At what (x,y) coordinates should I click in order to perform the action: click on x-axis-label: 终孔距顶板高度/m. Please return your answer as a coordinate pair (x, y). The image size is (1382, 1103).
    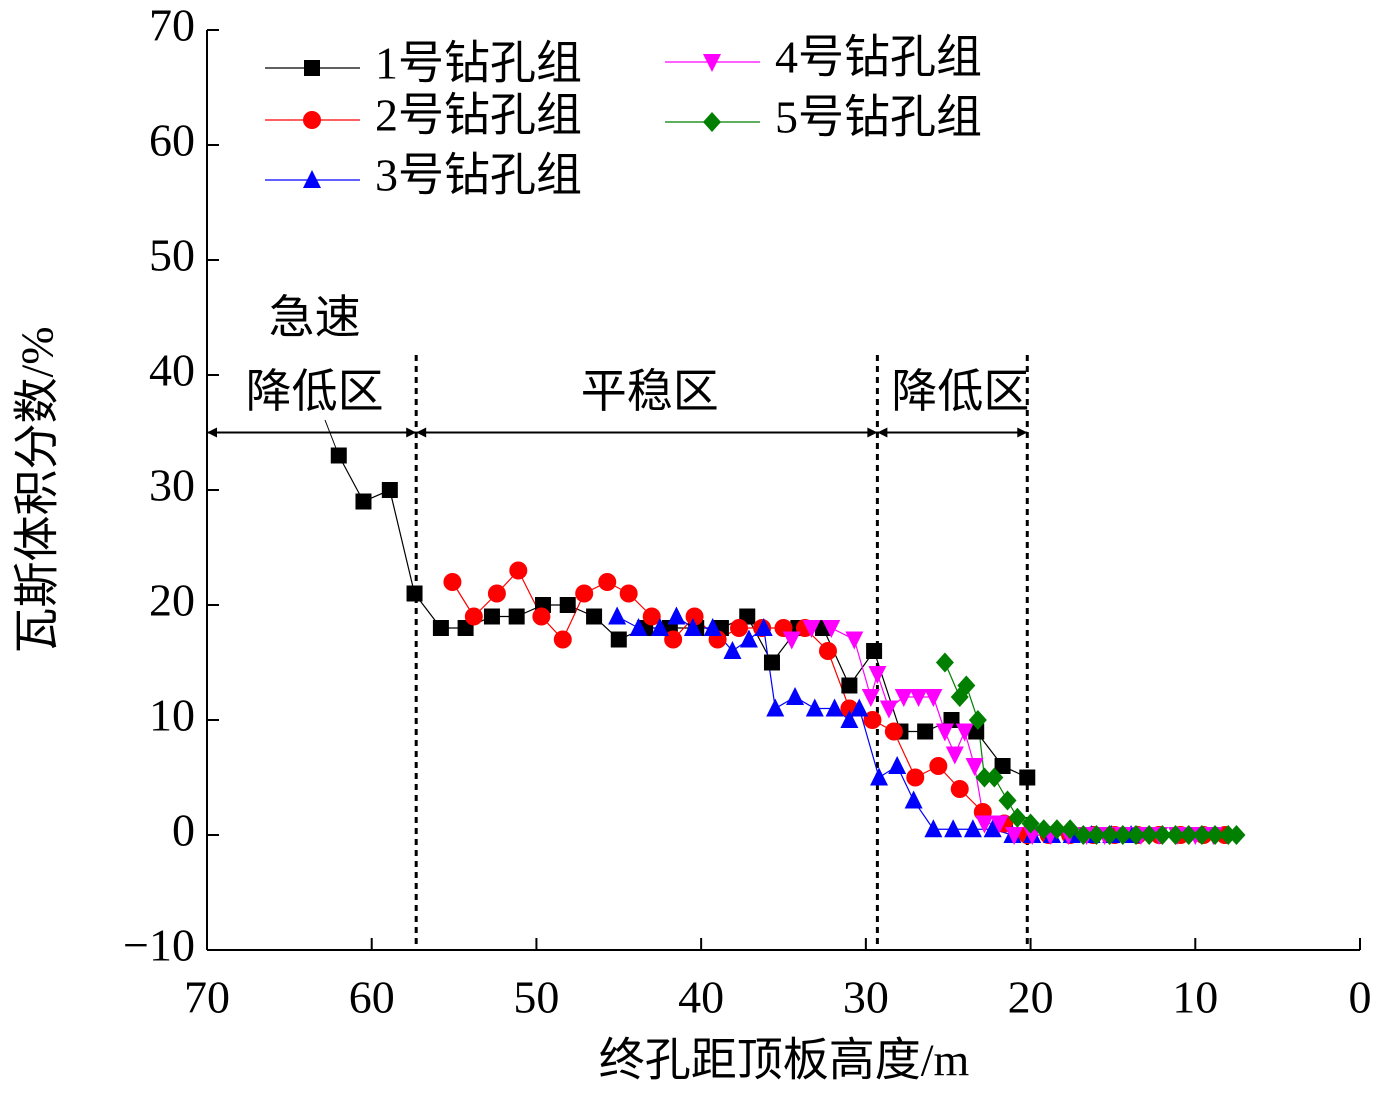
    Looking at the image, I should click on (784, 1060).